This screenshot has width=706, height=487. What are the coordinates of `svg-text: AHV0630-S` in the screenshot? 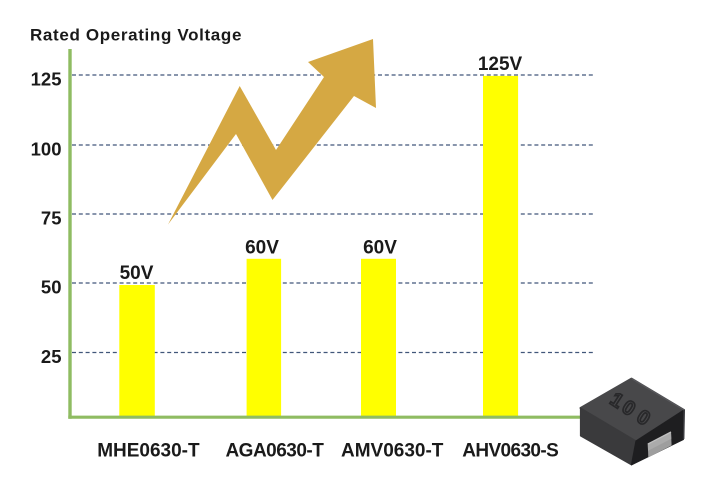 It's located at (510, 451).